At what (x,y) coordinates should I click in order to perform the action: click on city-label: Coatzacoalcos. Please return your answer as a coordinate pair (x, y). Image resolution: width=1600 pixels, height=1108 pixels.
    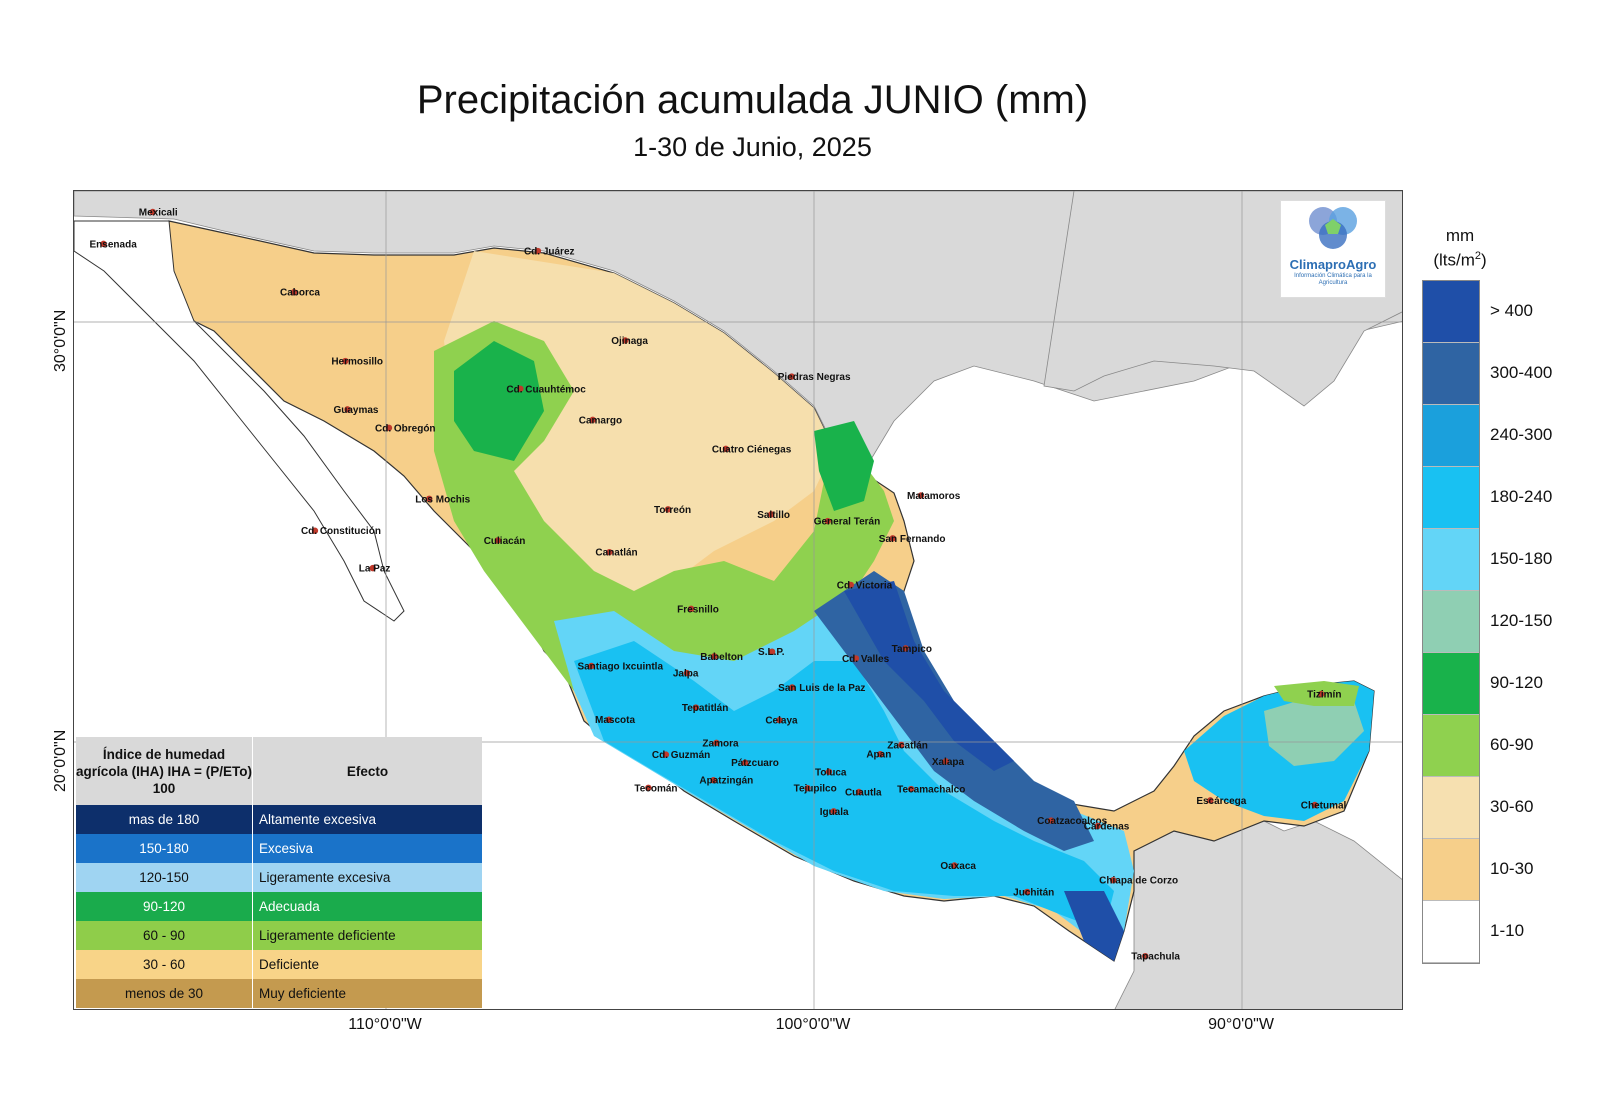
    Looking at the image, I should click on (1072, 821).